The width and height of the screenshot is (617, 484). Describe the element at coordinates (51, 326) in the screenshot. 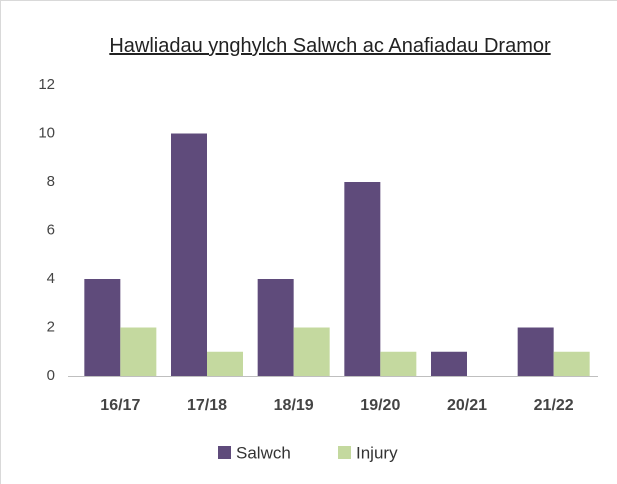

I see `y-tick-label: 2` at that location.